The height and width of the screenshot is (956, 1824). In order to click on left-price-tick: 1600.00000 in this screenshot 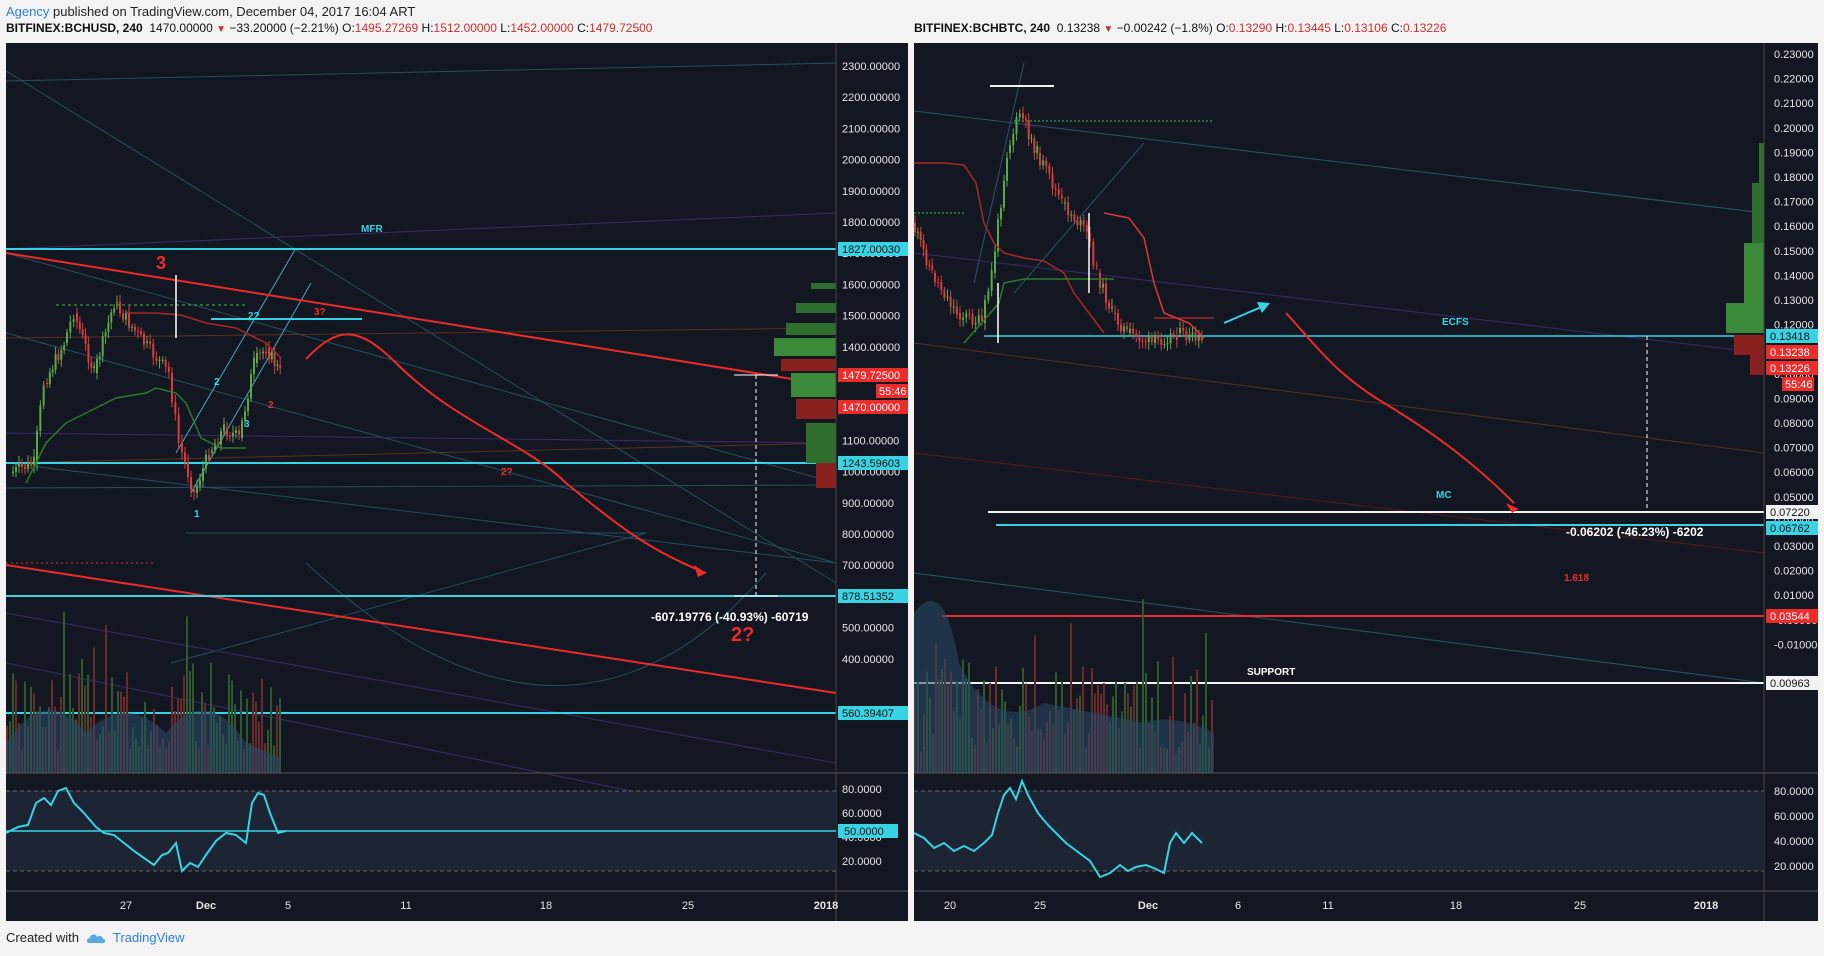, I will do `click(871, 285)`.